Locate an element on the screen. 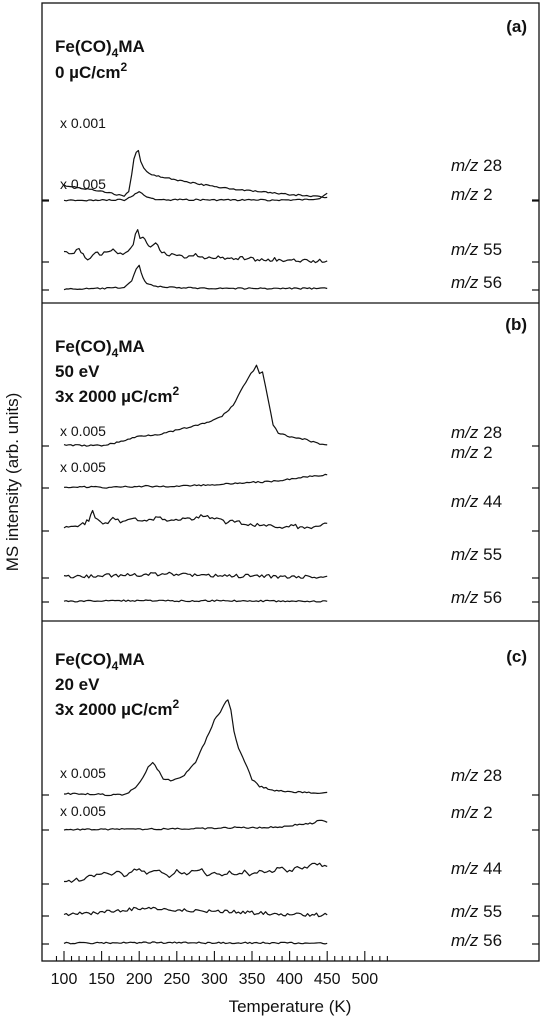 Image resolution: width=541 pixels, height=1024 pixels. series-label-c-mz56: m/z 56 is located at coordinates (476, 940).